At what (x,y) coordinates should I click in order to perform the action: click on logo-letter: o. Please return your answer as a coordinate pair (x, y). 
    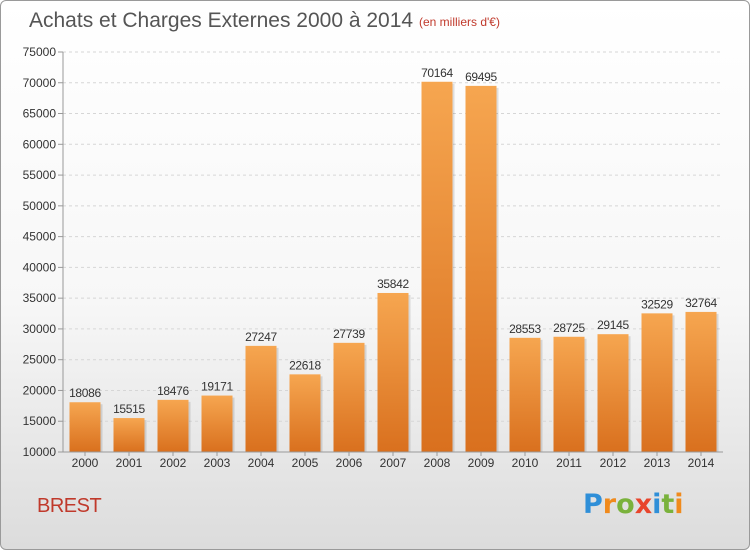
    Looking at the image, I should click on (625, 504).